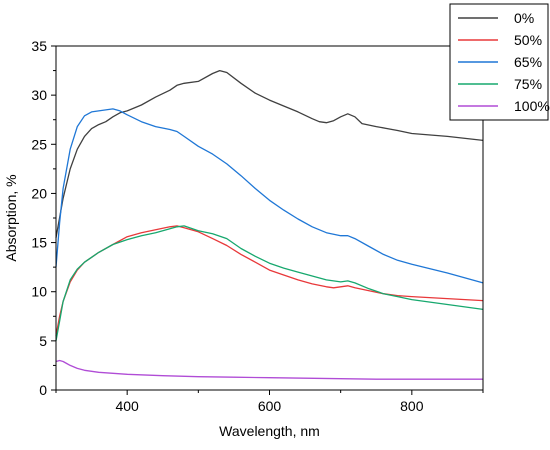 Image resolution: width=550 pixels, height=450 pixels. Describe the element at coordinates (524, 18) in the screenshot. I see `legend-label: 0%` at that location.